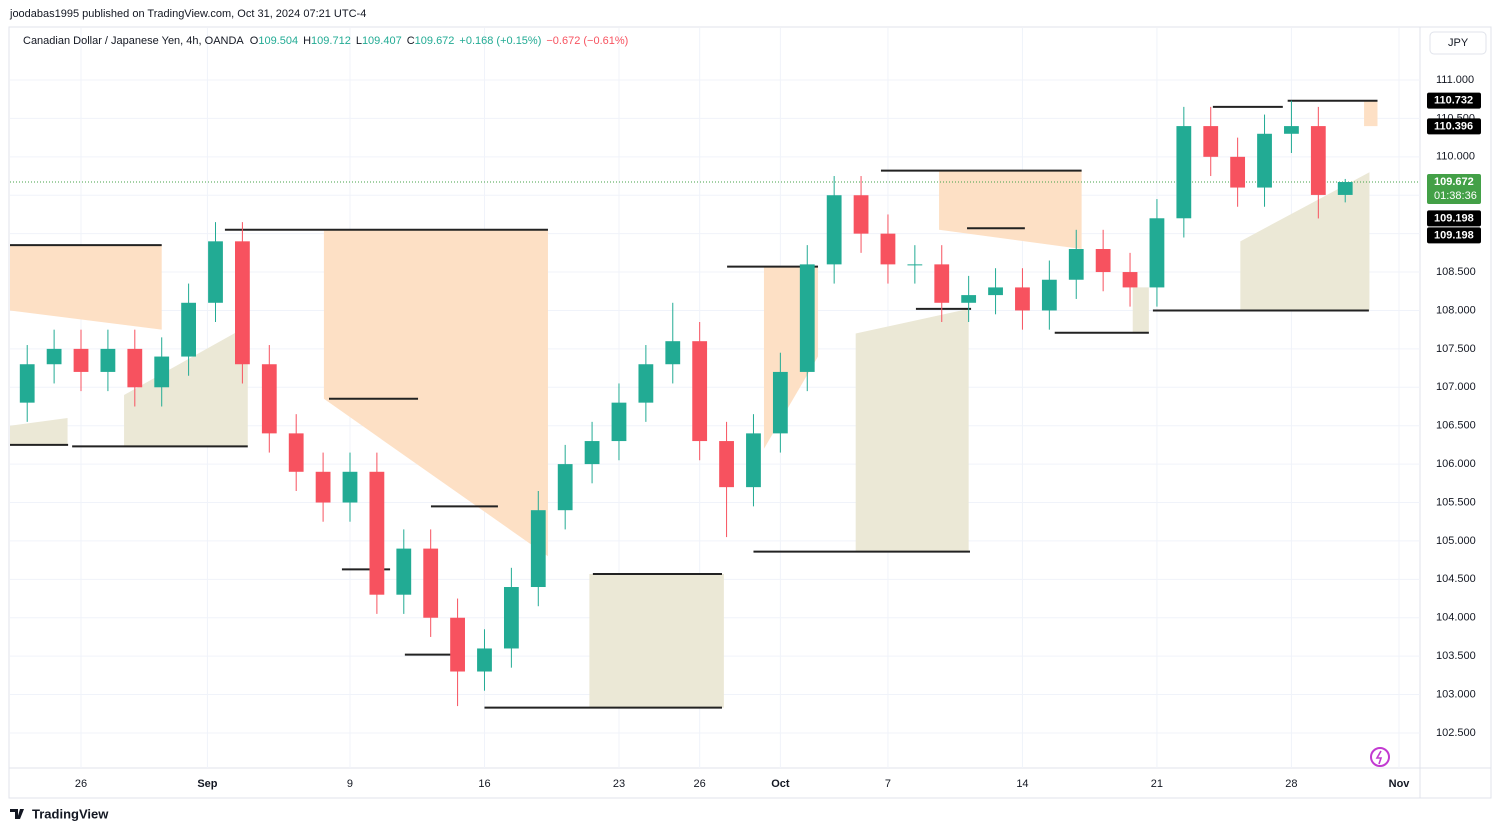 This screenshot has height=837, width=1500. Describe the element at coordinates (1456, 694) in the screenshot. I see `y-tick-label: 103.000` at that location.